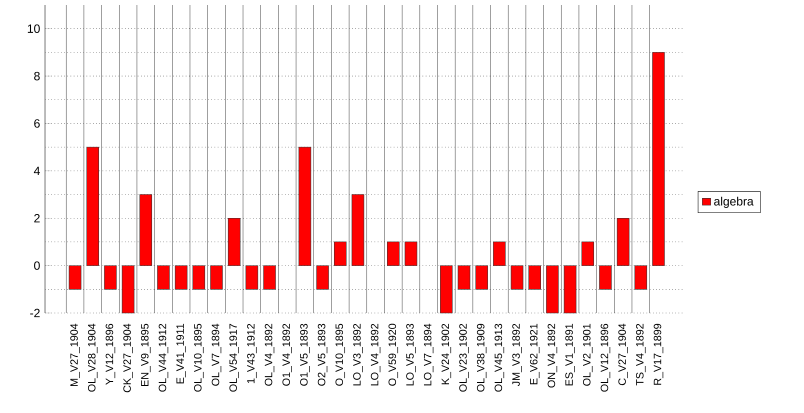 The width and height of the screenshot is (804, 413). Describe the element at coordinates (305, 355) in the screenshot. I see `x-tick-label: O1_V5_1893` at that location.